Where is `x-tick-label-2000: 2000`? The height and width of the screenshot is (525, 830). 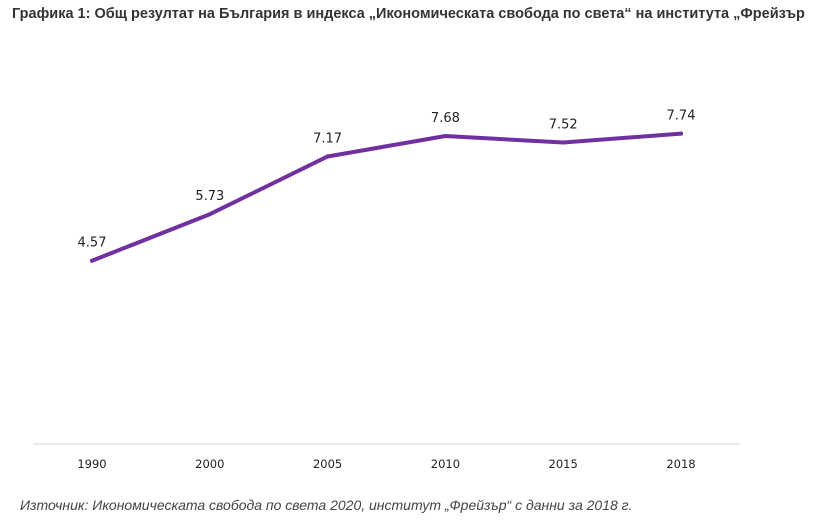 x-tick-label-2000: 2000 is located at coordinates (209, 464).